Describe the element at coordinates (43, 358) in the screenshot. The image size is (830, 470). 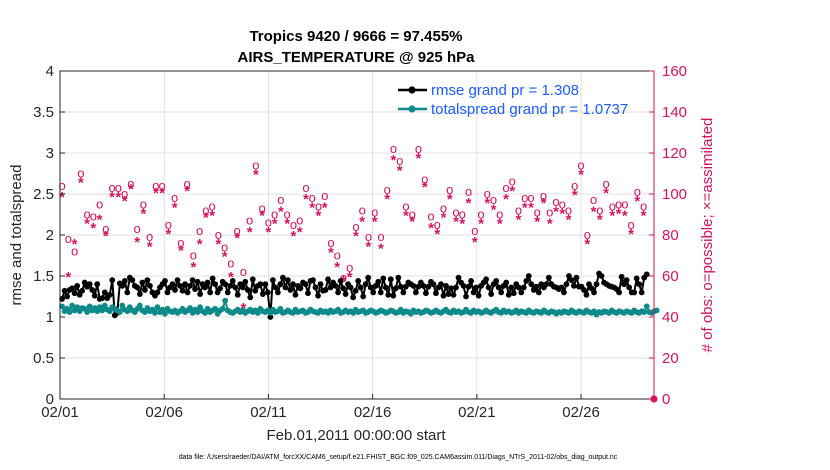
I see `y-tick-label: 0.5` at that location.